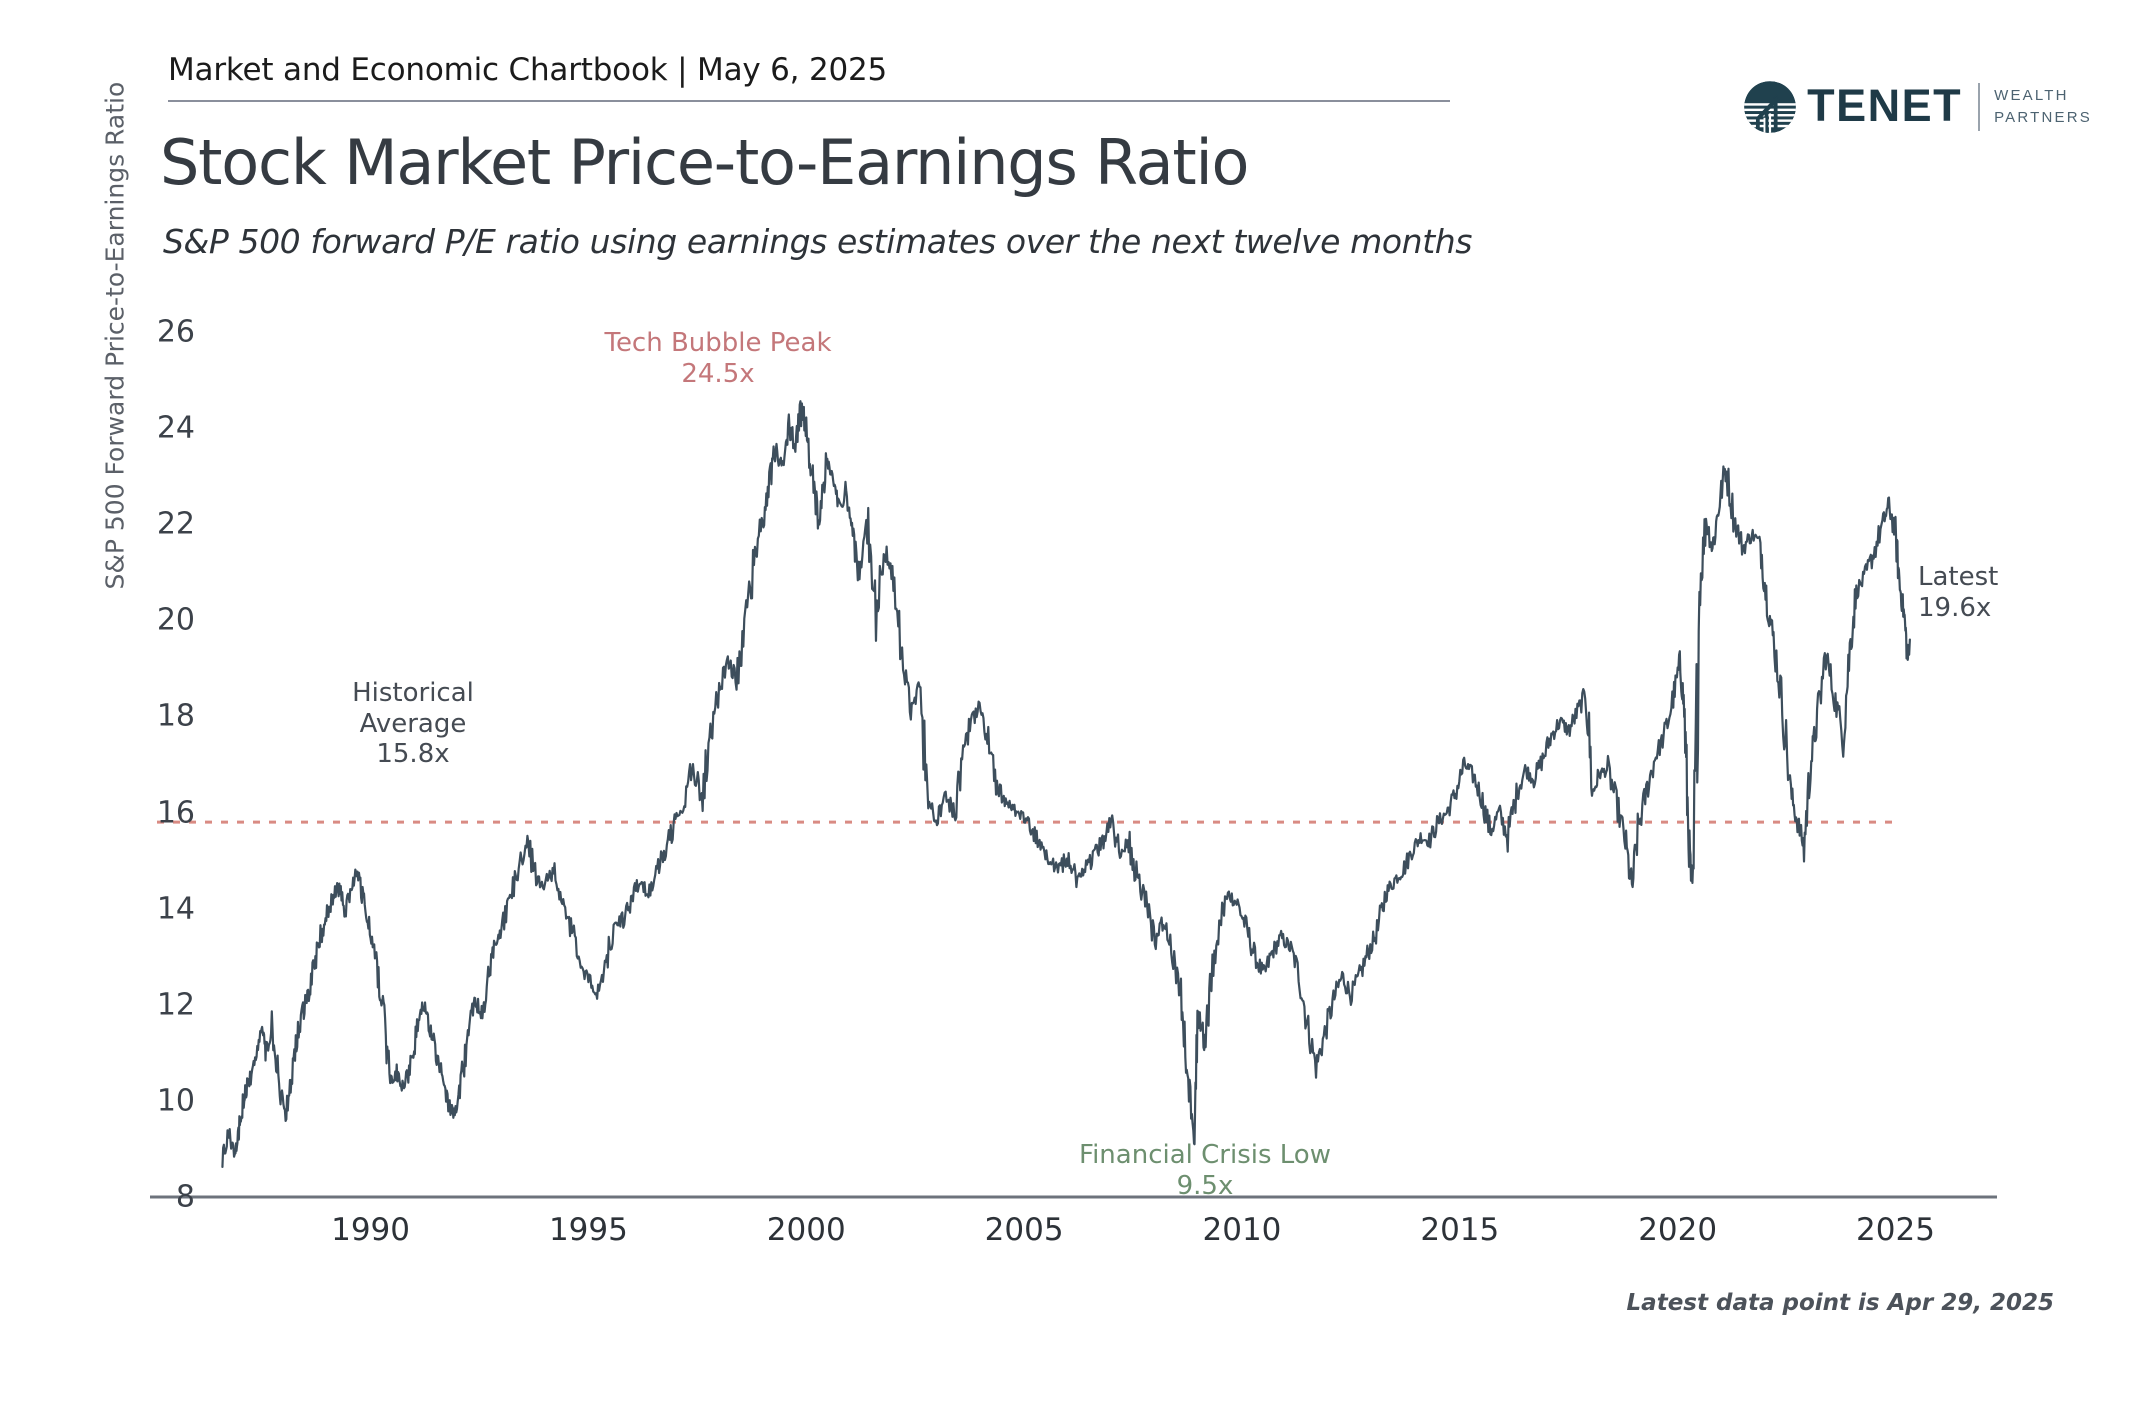 This screenshot has height=1408, width=2154. I want to click on y-axis-title-text: S&P 500 Forward Price-to-Earnings Ratio, so click(115, 335).